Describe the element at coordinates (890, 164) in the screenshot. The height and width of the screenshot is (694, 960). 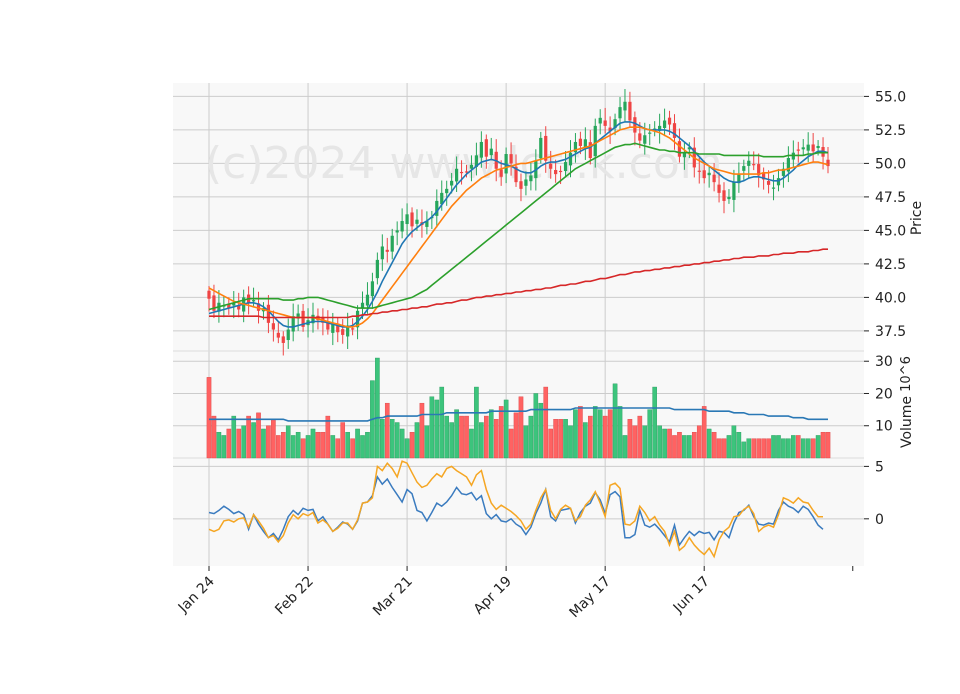
I see `price-y-tick-label: 50.0` at that location.